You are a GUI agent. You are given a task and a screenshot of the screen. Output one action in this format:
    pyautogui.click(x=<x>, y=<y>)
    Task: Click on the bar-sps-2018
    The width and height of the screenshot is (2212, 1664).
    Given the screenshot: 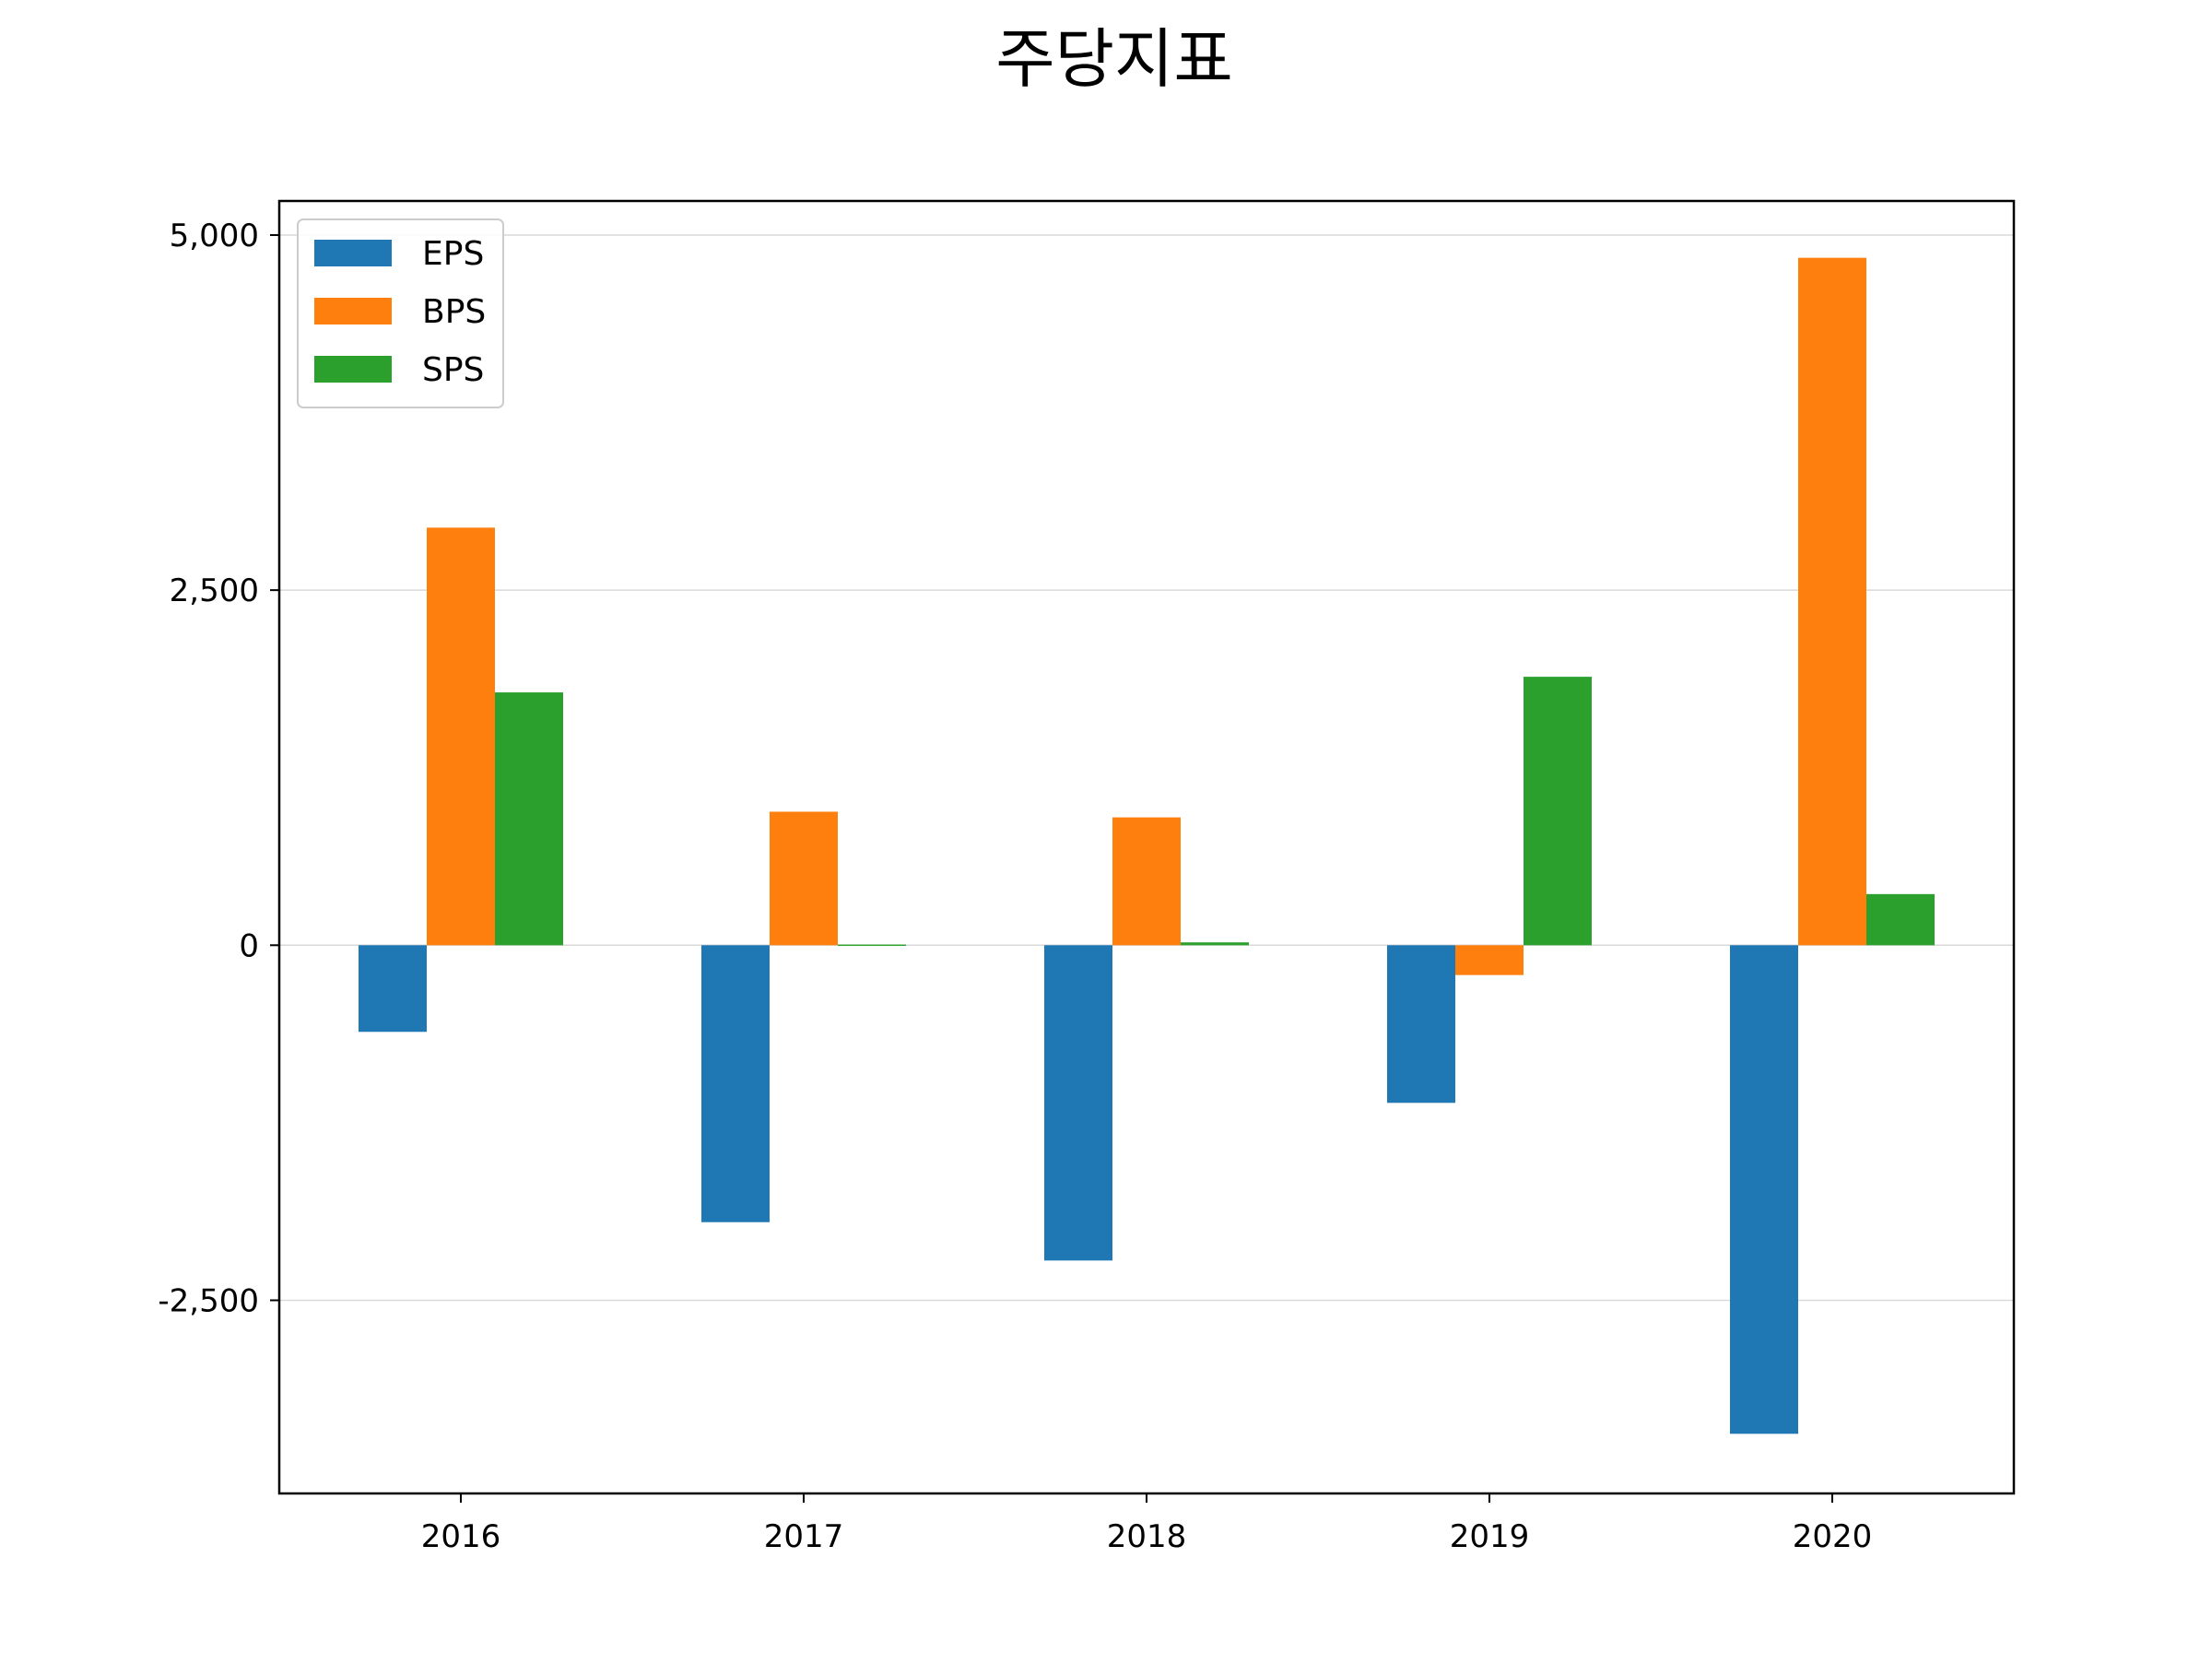 What is the action you would take?
    pyautogui.click(x=1215, y=944)
    